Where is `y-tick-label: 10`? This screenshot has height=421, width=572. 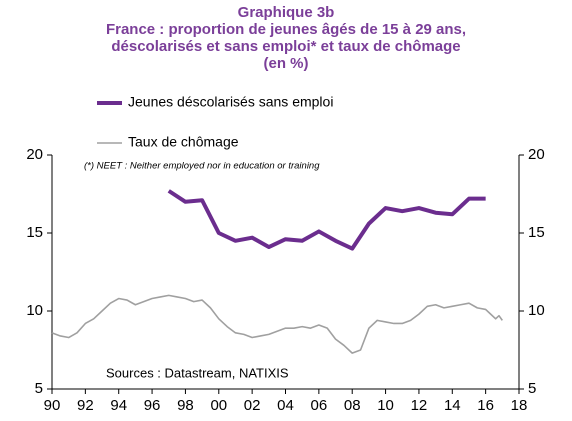 y-tick-label: 10 is located at coordinates (34, 310).